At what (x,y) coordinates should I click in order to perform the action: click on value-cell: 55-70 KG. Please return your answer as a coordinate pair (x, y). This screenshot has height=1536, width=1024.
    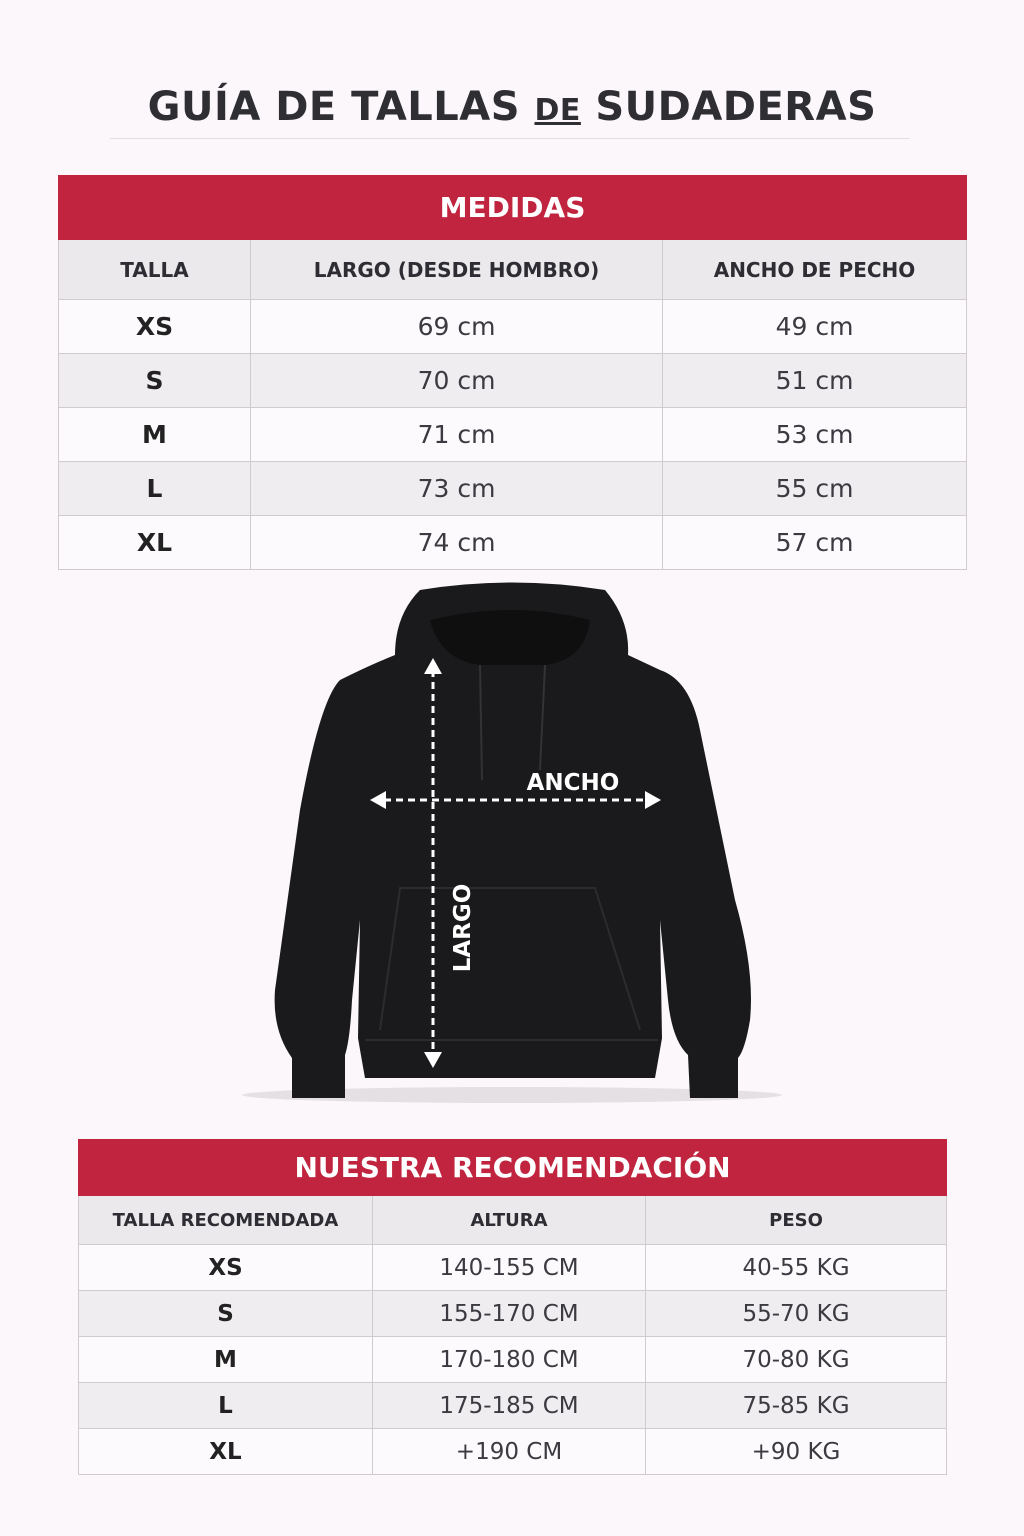
    Looking at the image, I should click on (796, 1313).